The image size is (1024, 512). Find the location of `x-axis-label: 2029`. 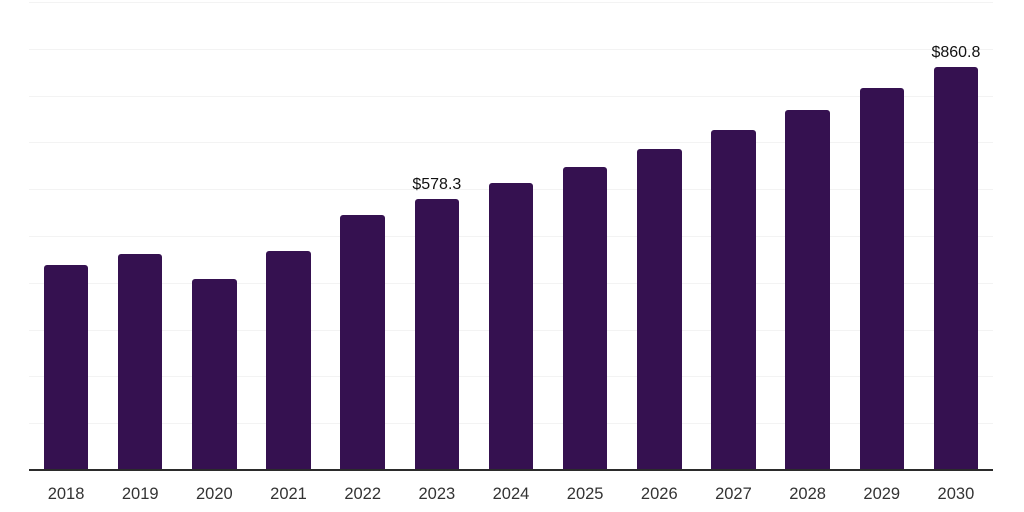

x-axis-label: 2029 is located at coordinates (882, 494).